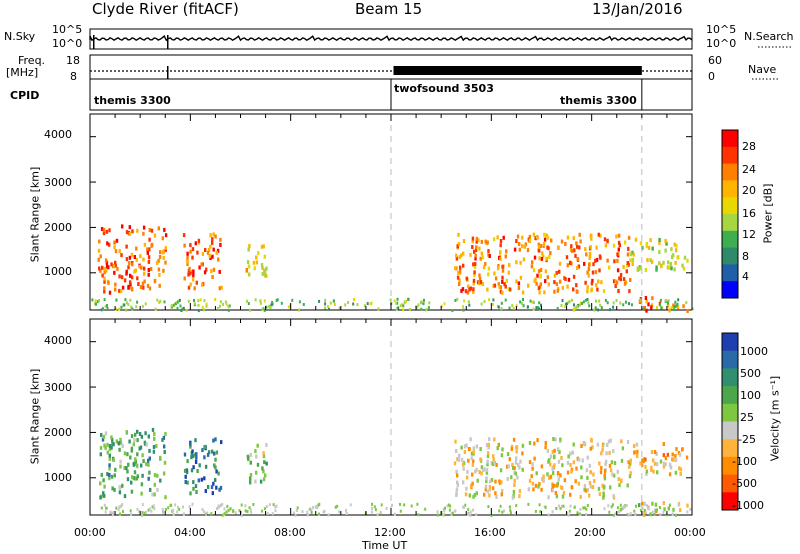 The width and height of the screenshot is (800, 554). Describe the element at coordinates (190, 532) in the screenshot. I see `xtick: 04:00` at that location.